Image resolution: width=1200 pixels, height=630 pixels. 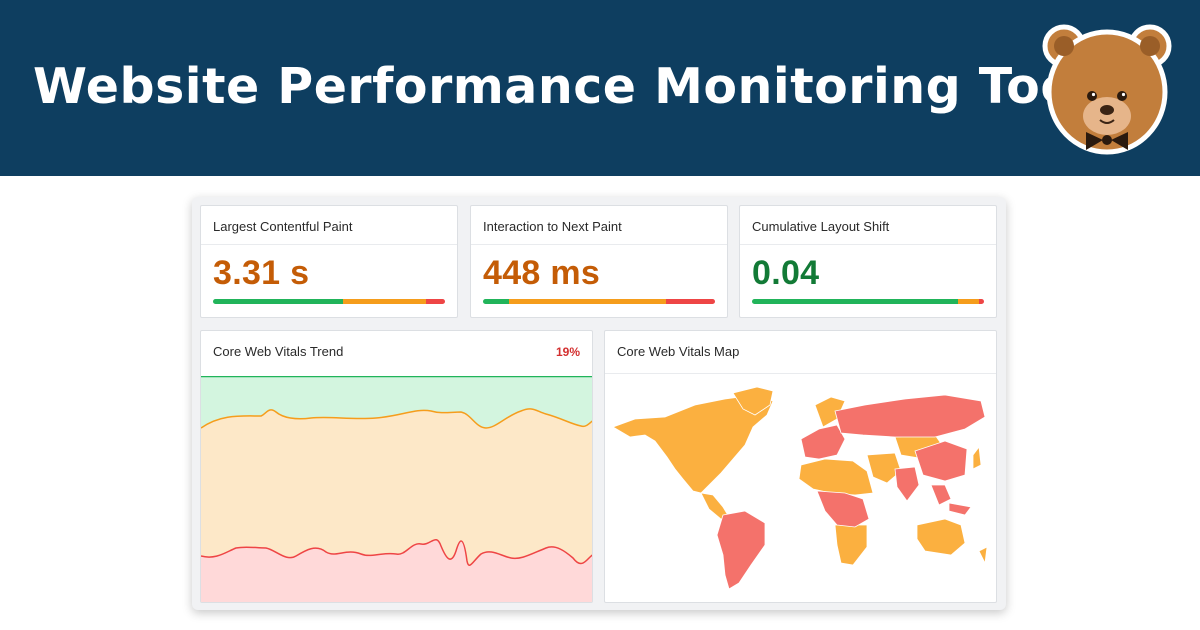 I want to click on needs-improvement-line, so click(x=396, y=418).